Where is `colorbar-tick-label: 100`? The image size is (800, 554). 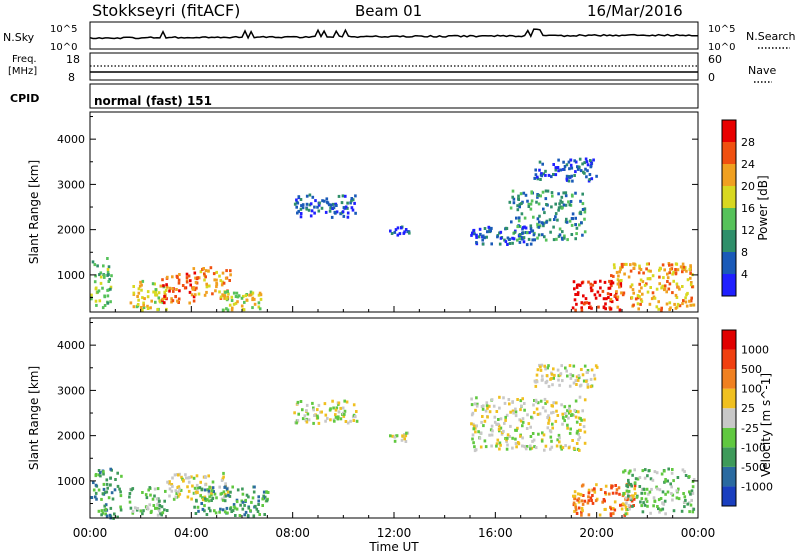
colorbar-tick-label: 100 is located at coordinates (751, 389).